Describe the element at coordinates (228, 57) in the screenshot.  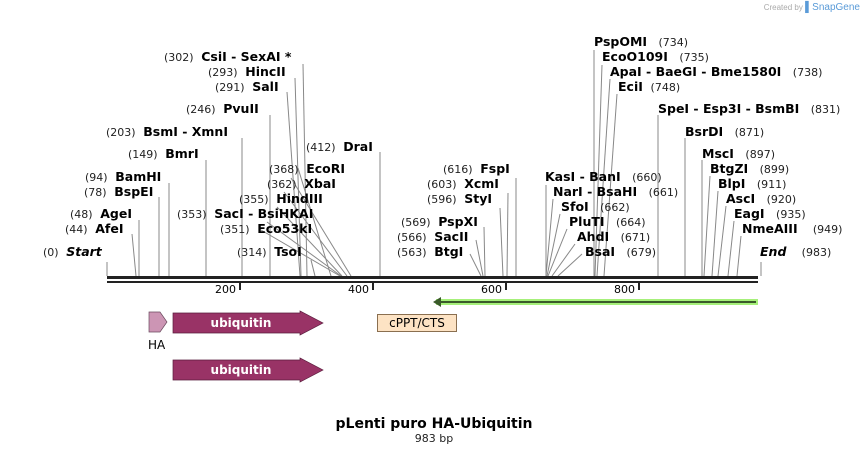
I see `site-csii-sexai: (302) CsiI - SexAI *` at that location.